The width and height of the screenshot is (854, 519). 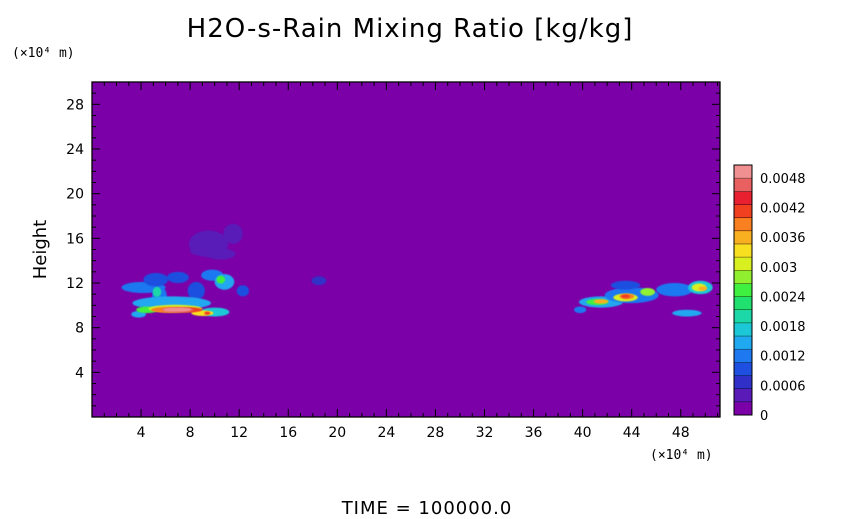 What do you see at coordinates (783, 179) in the screenshot?
I see `colorbar-label: 0.0048` at bounding box center [783, 179].